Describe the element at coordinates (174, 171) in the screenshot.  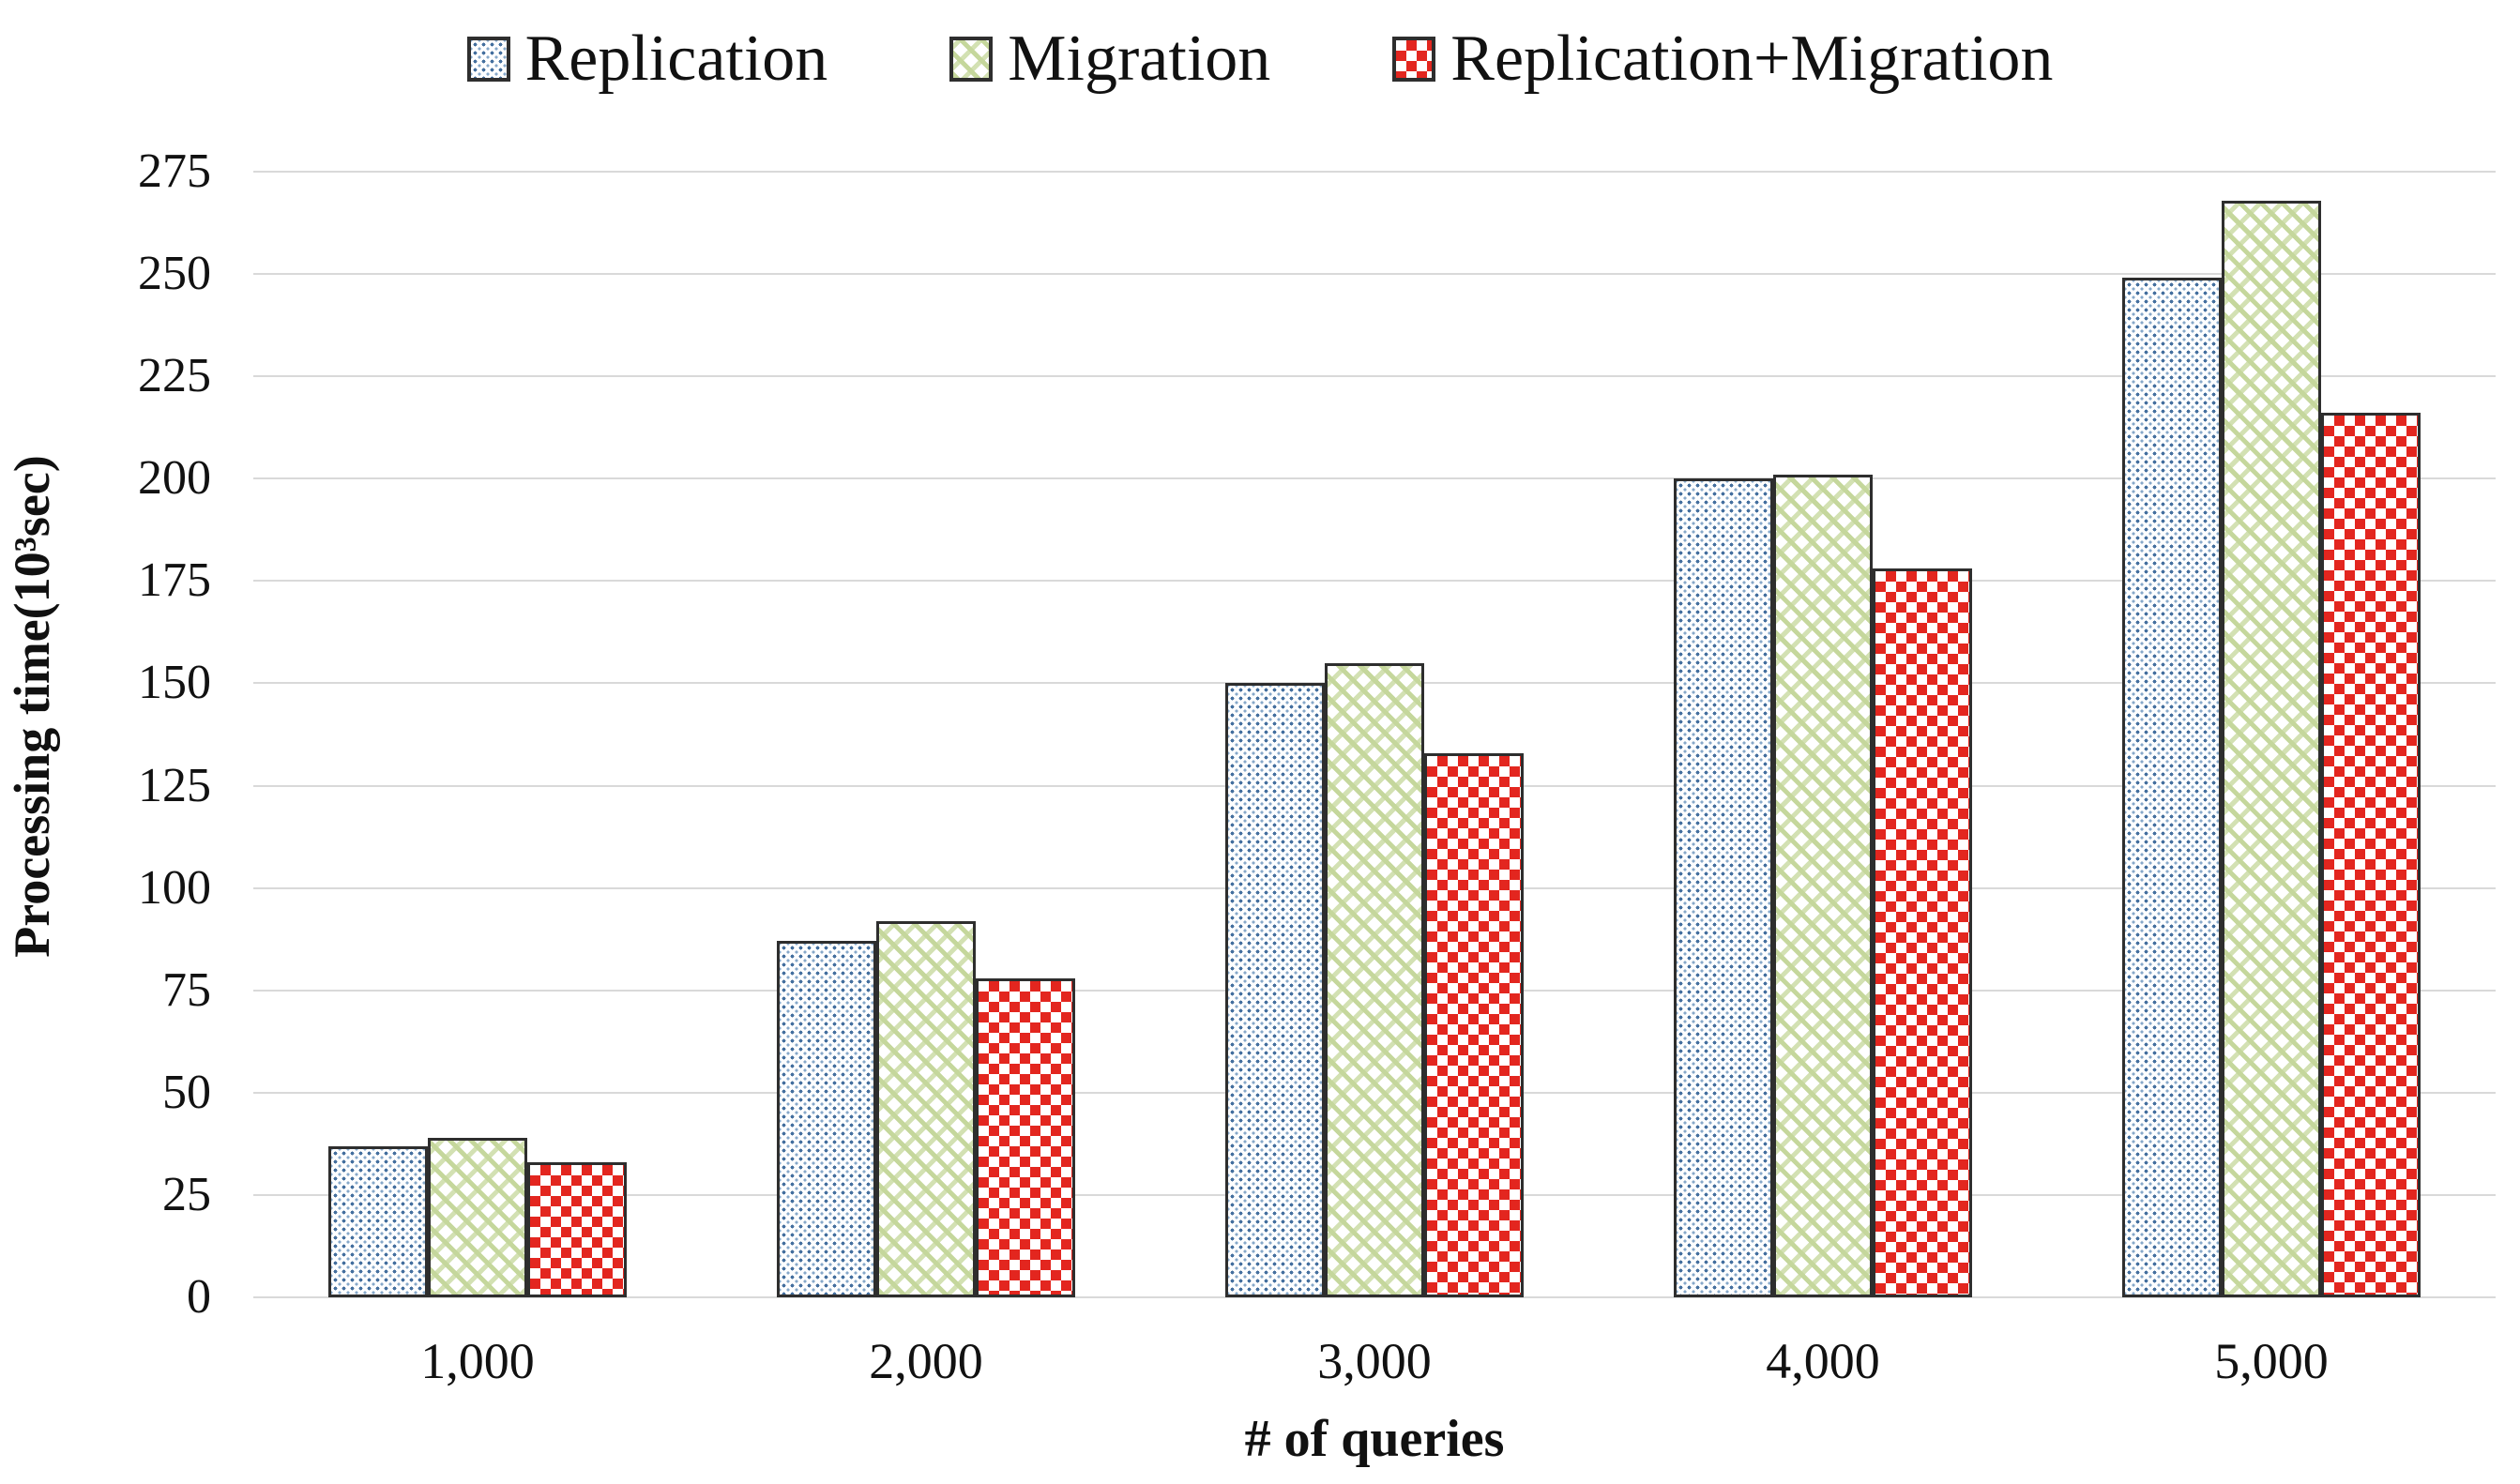
I see `y-tick-label-275: 275` at that location.